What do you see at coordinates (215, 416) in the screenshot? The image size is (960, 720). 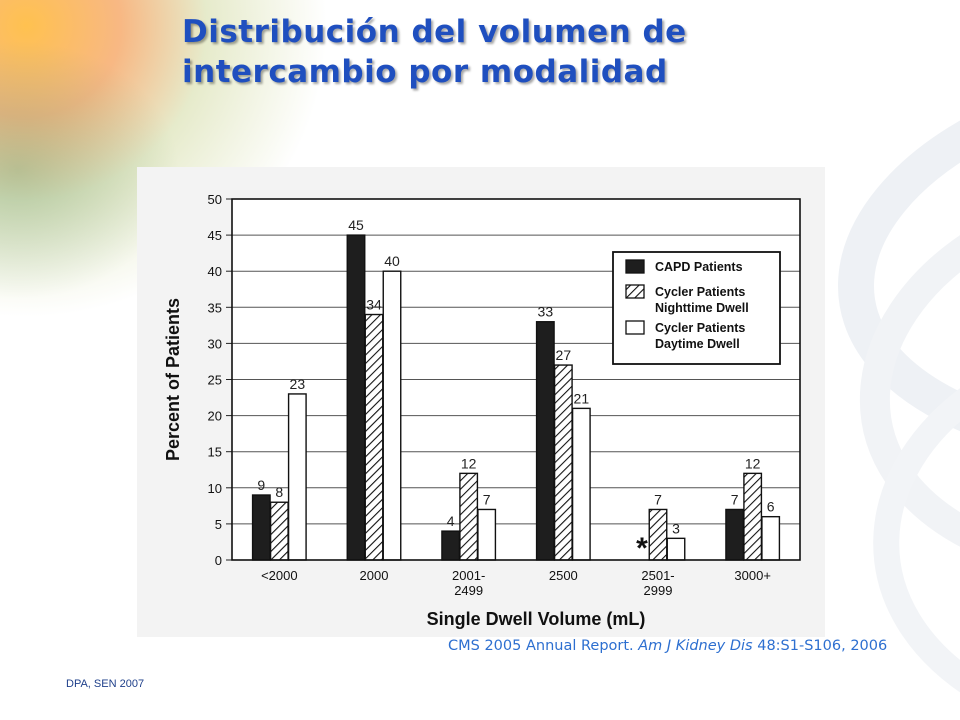 I see `y-tick-label: 20` at bounding box center [215, 416].